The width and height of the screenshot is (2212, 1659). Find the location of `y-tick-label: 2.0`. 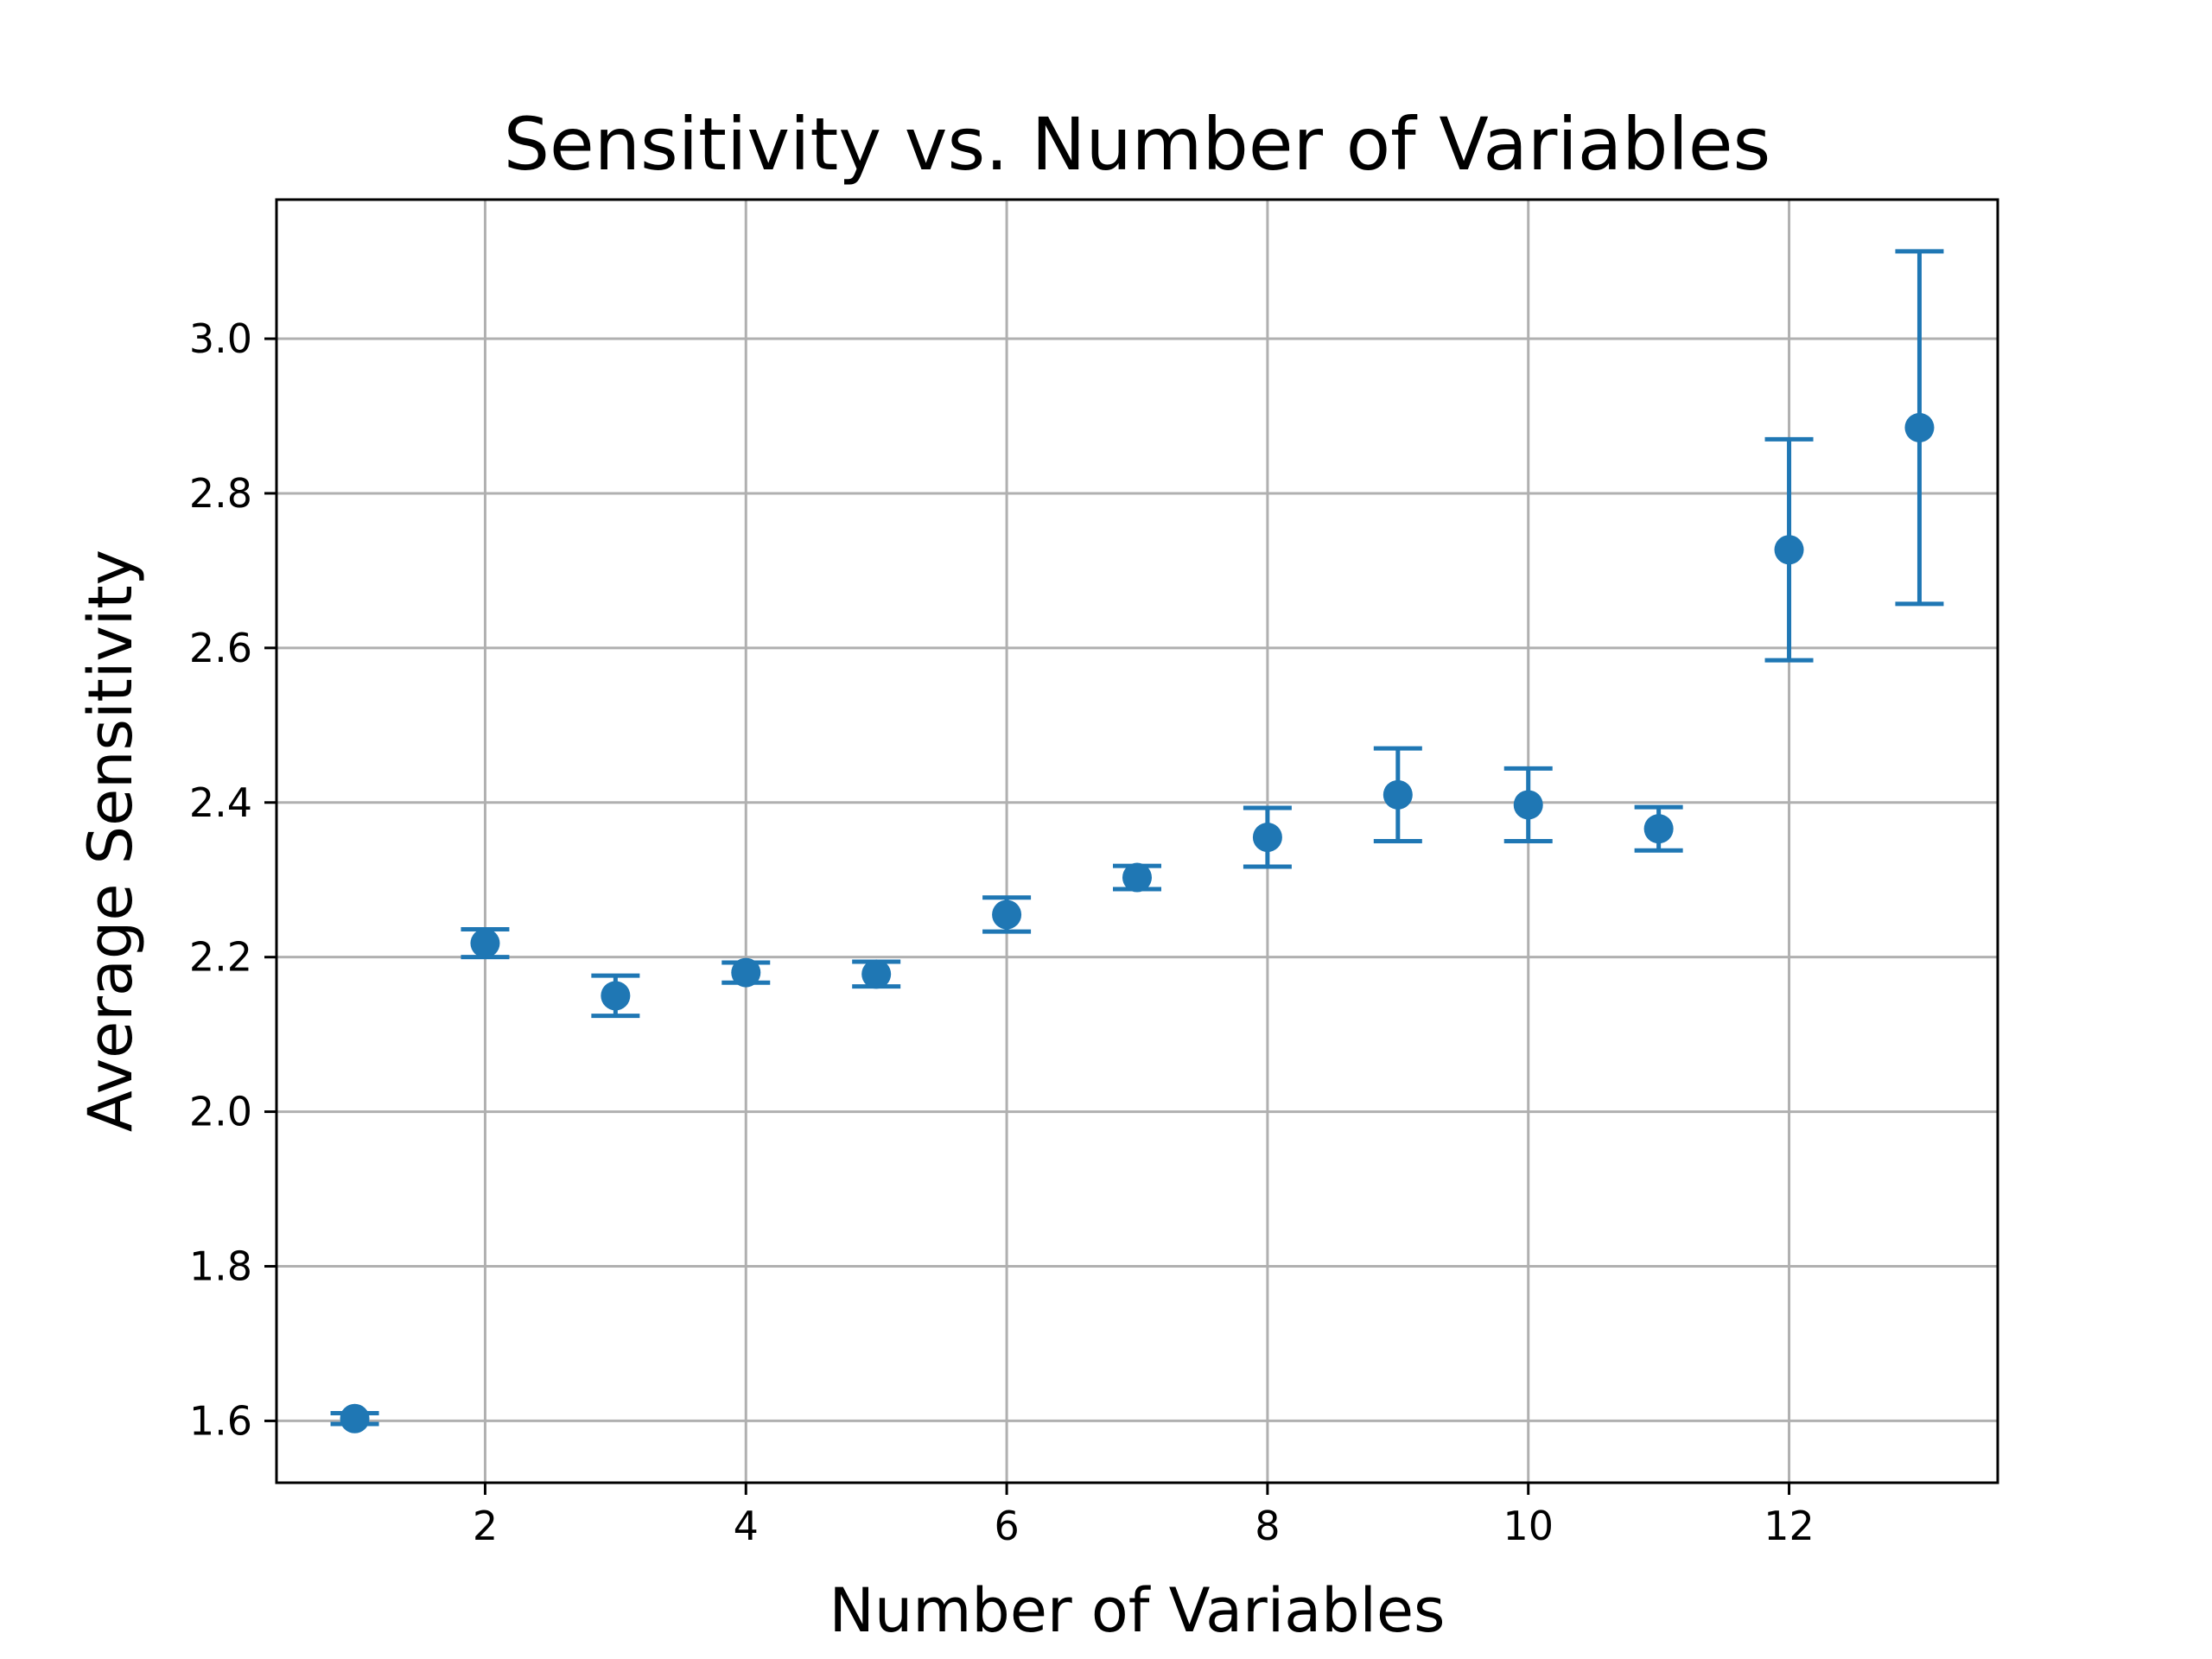

y-tick-label: 2.0 is located at coordinates (220, 1112).